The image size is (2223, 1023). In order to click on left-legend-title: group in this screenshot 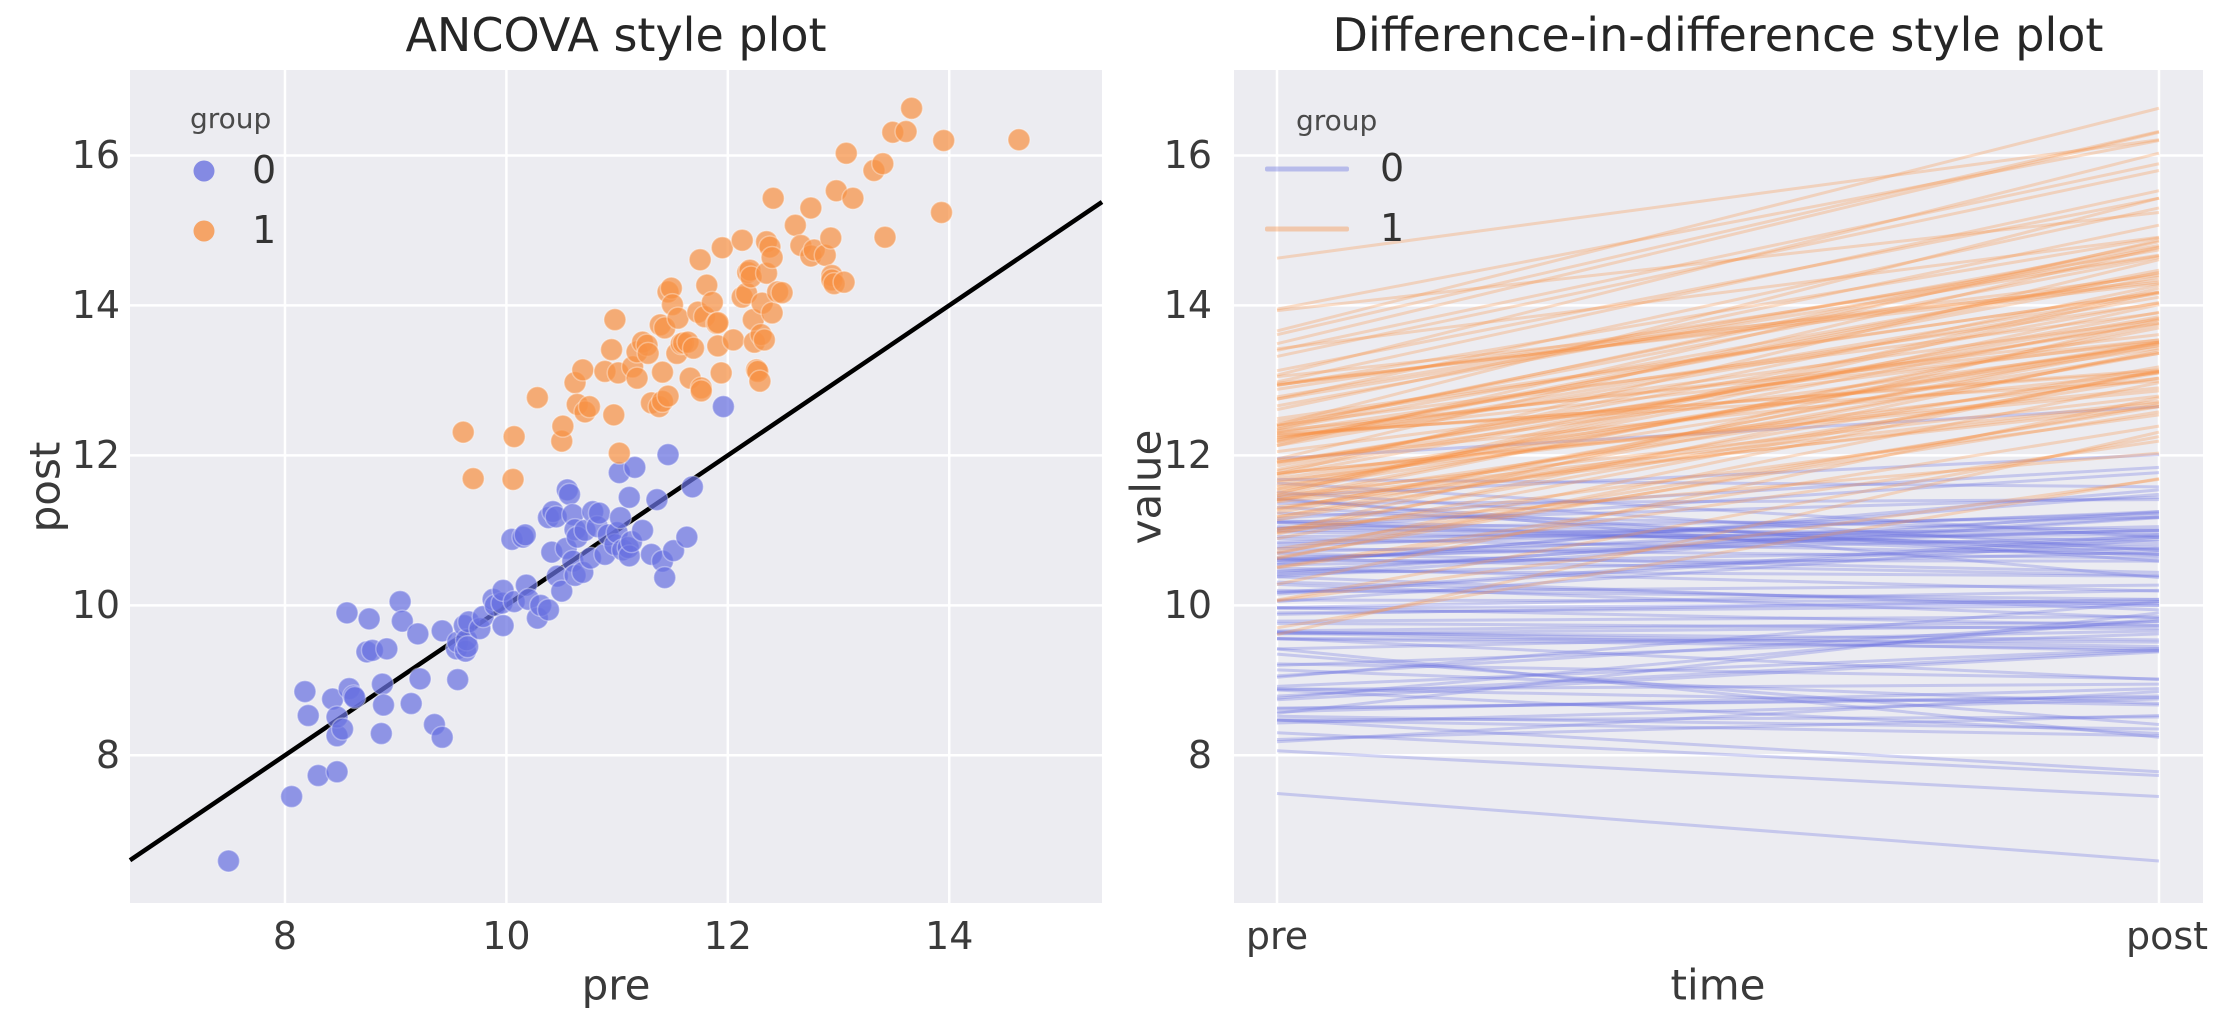, I will do `click(231, 118)`.